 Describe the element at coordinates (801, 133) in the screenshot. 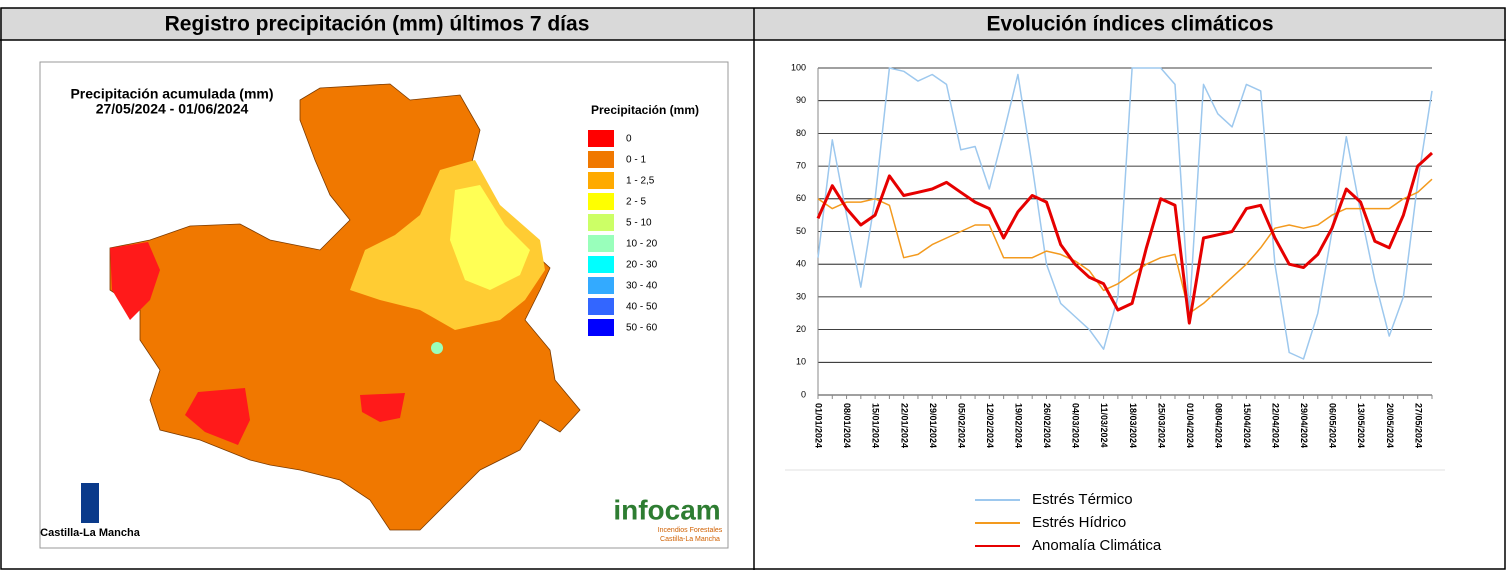

I see `y-tick-label: 80` at that location.